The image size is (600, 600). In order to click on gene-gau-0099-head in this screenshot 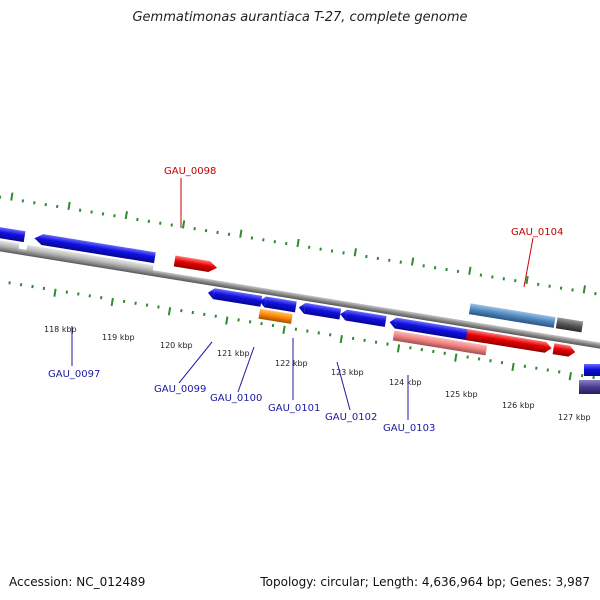, I will do `click(211, 294)`.